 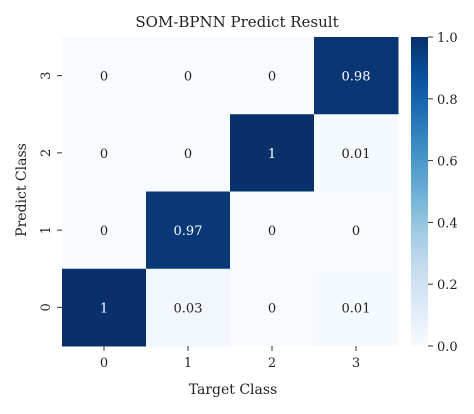 I want to click on colorbar-tick-label: 0.6, so click(x=447, y=162).